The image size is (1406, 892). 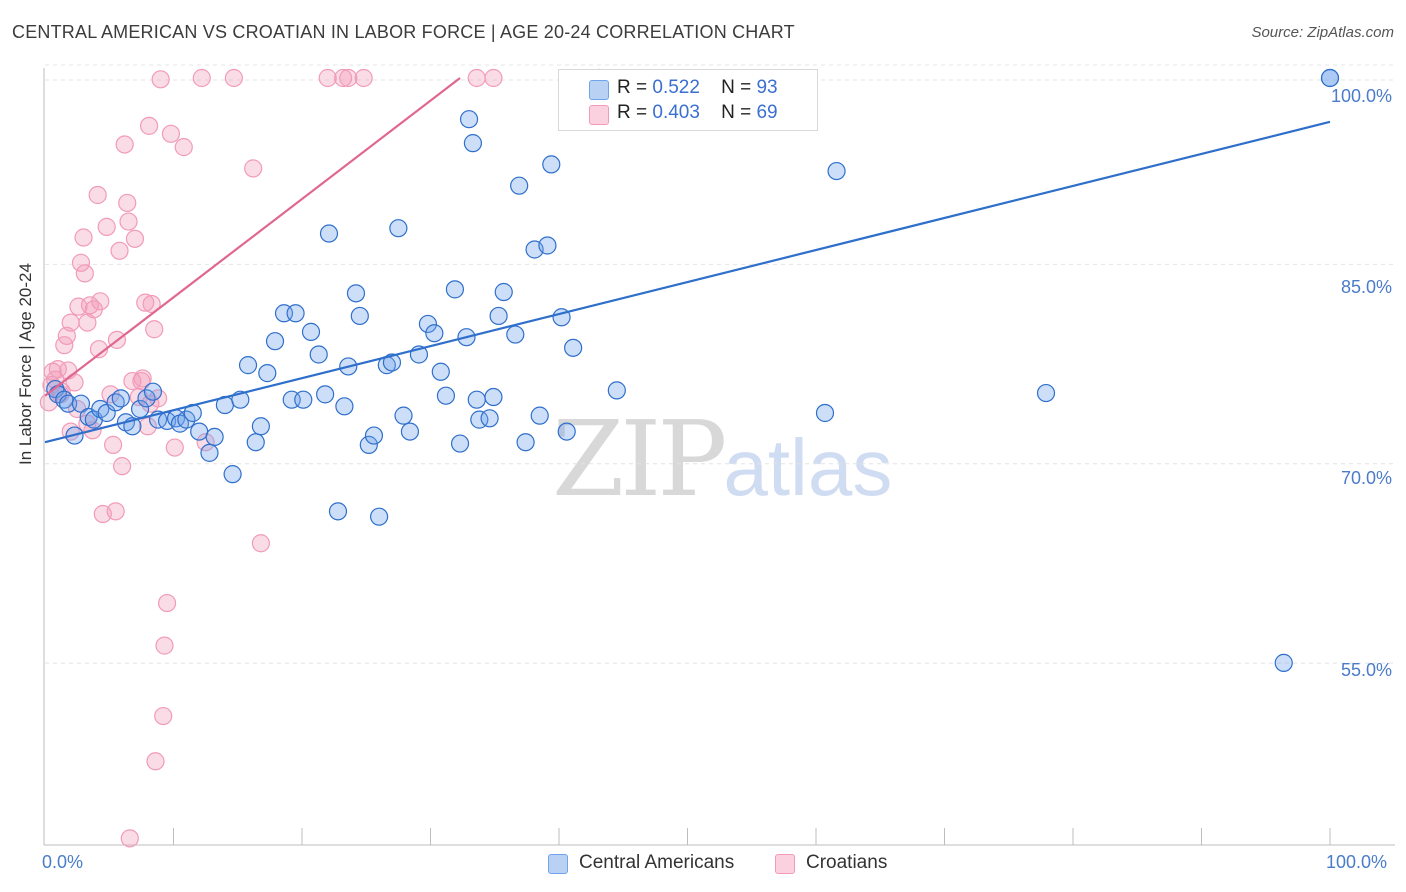 What do you see at coordinates (688, 100) in the screenshot?
I see `correlation-legend: R = 0.522 N = 93 R = 0.403 N = 69` at bounding box center [688, 100].